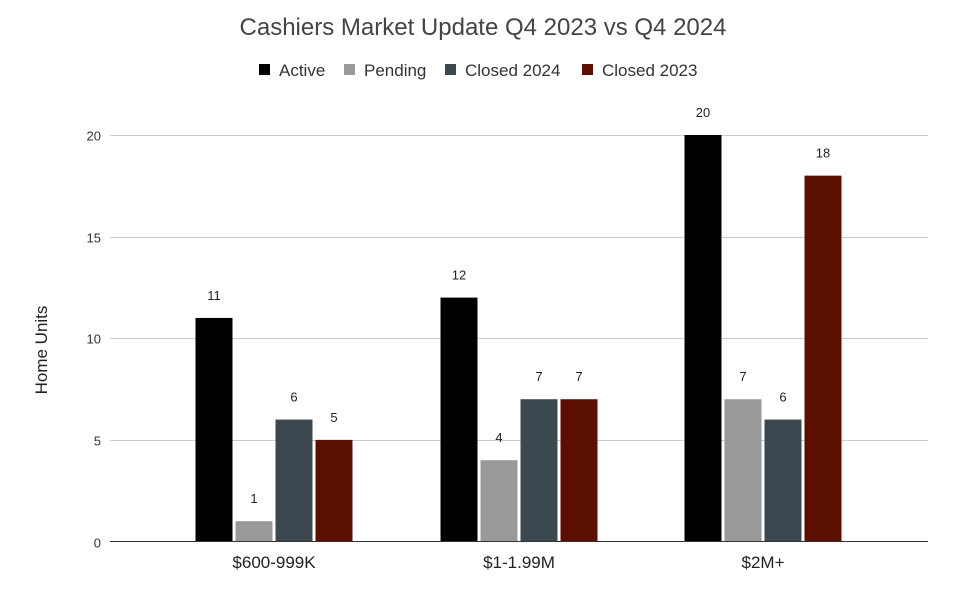 The height and width of the screenshot is (602, 958). I want to click on legend-item-pending: Pending, so click(385, 70).